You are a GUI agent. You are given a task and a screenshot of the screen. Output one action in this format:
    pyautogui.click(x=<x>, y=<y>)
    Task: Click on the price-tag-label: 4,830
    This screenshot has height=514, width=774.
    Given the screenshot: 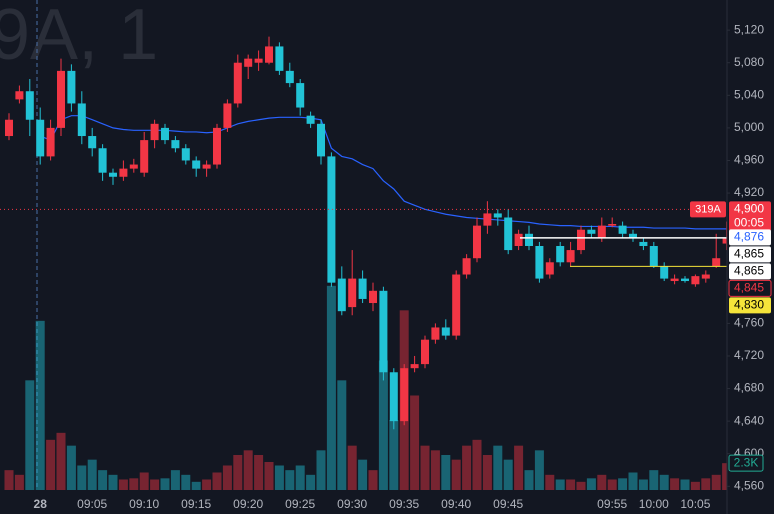 What is the action you would take?
    pyautogui.click(x=749, y=305)
    